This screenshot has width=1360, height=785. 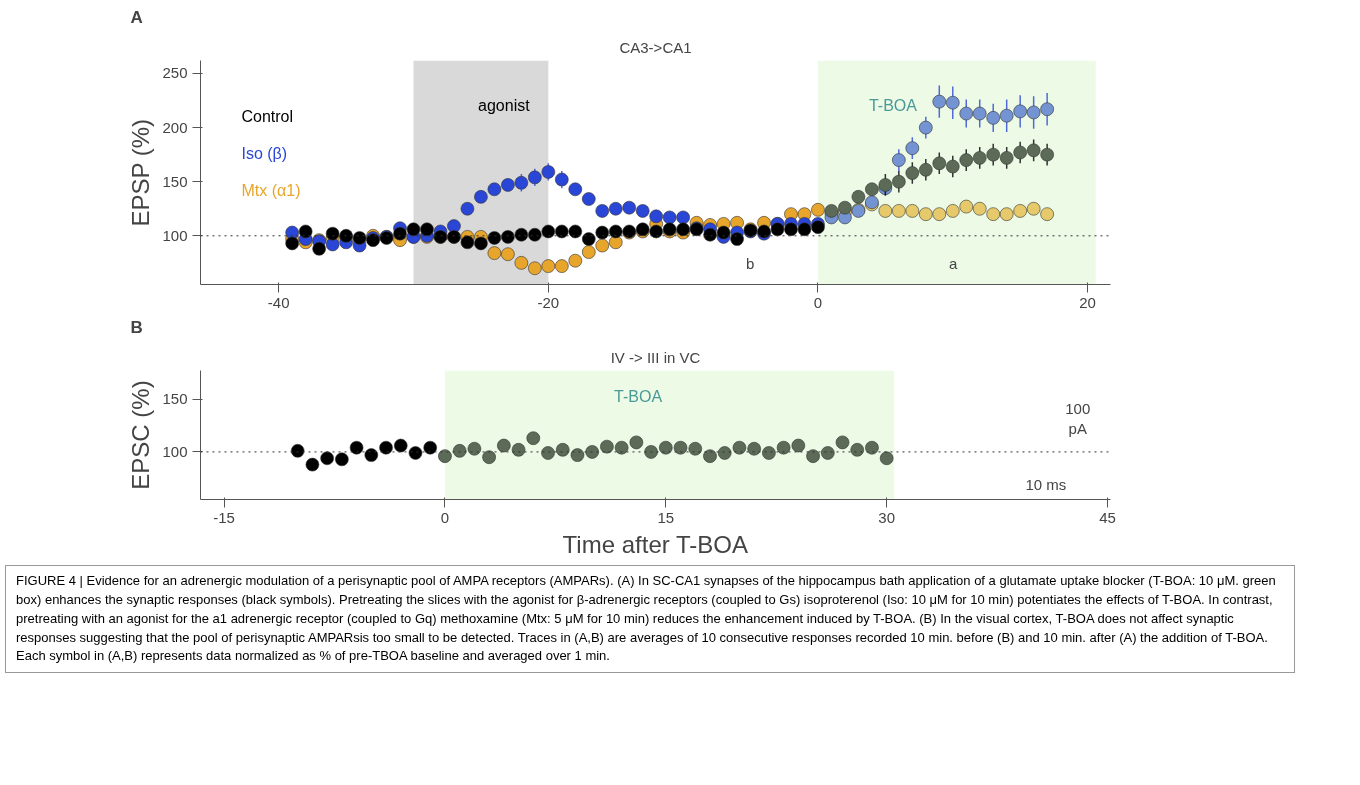 I want to click on x-tick-label: -15, so click(x=224, y=517).